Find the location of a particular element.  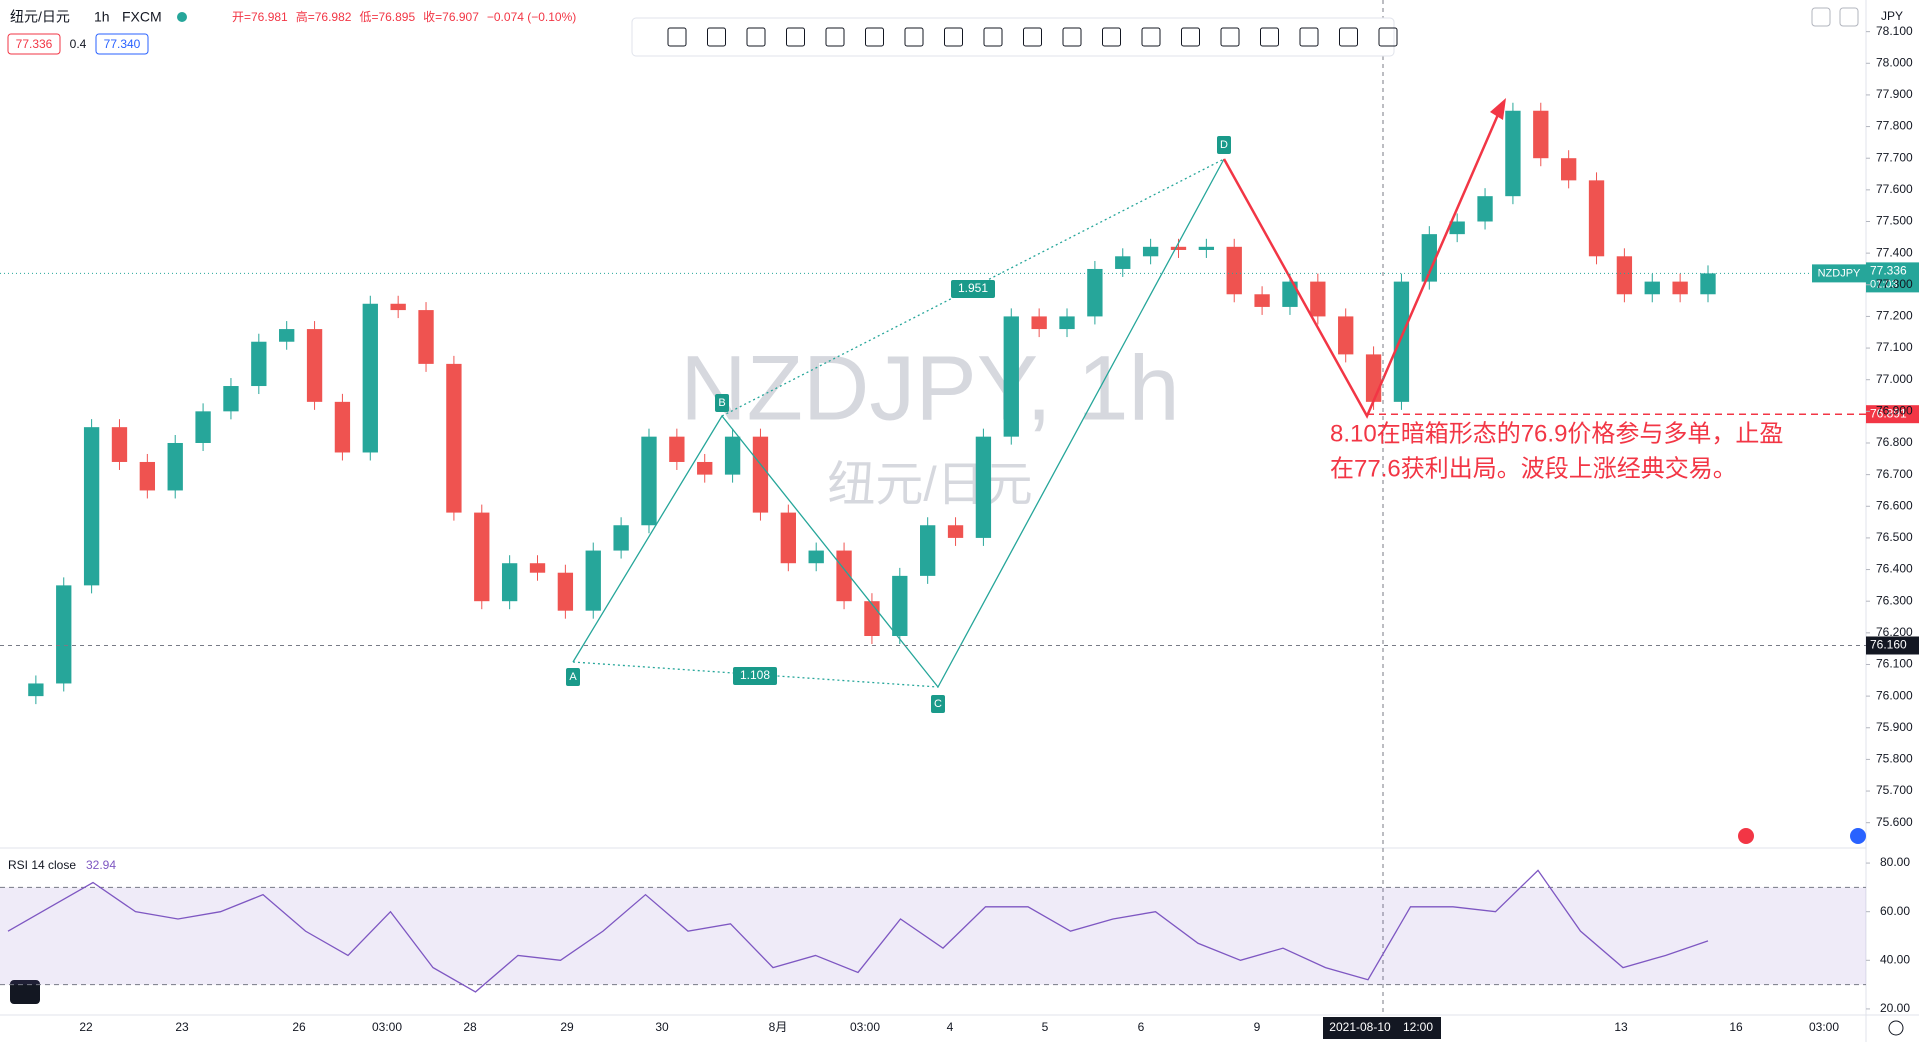

ratio-box is located at coordinates (973, 289).